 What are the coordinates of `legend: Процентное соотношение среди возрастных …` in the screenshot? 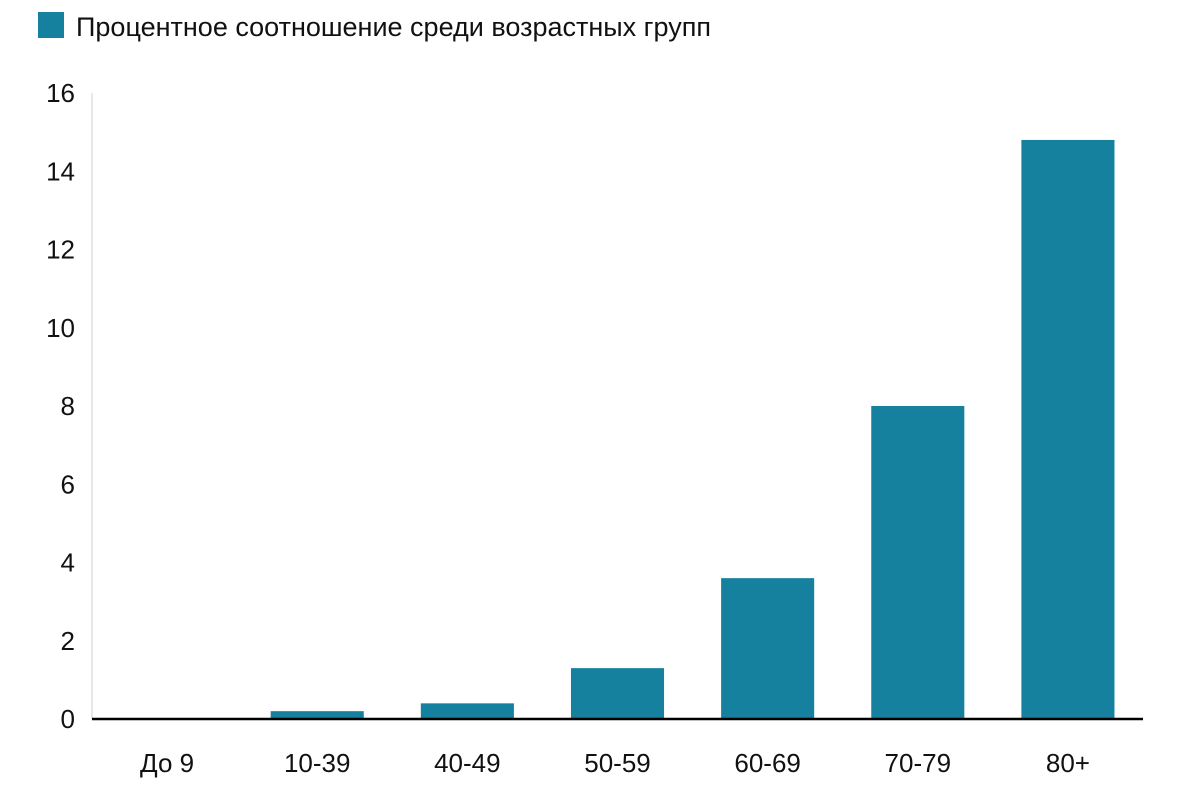 It's located at (374, 27).